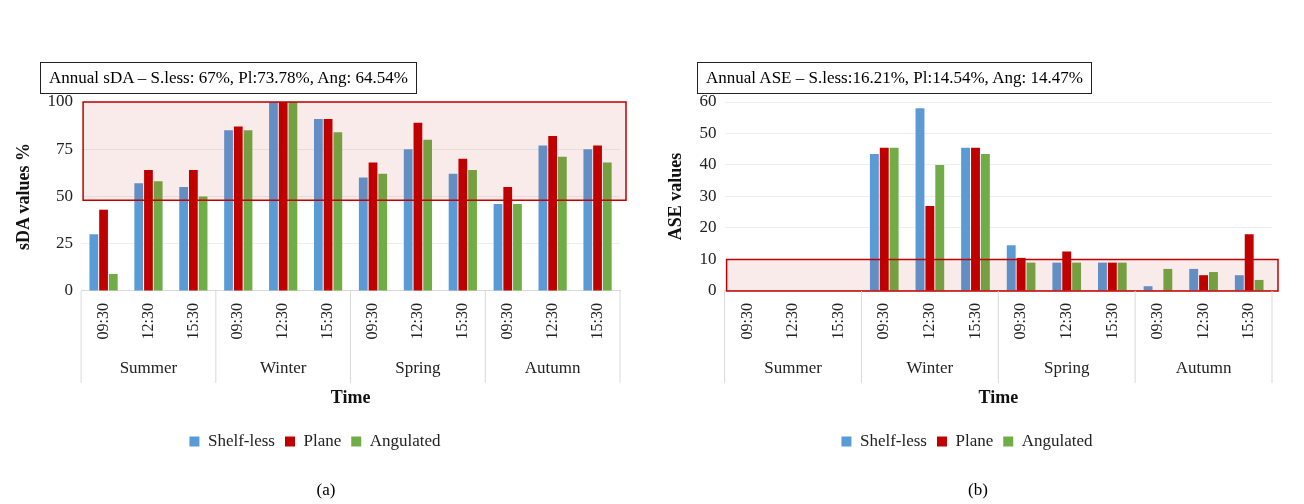 Image resolution: width=1304 pixels, height=504 pixels. Describe the element at coordinates (708, 195) in the screenshot. I see `y-tick-label: 30` at that location.